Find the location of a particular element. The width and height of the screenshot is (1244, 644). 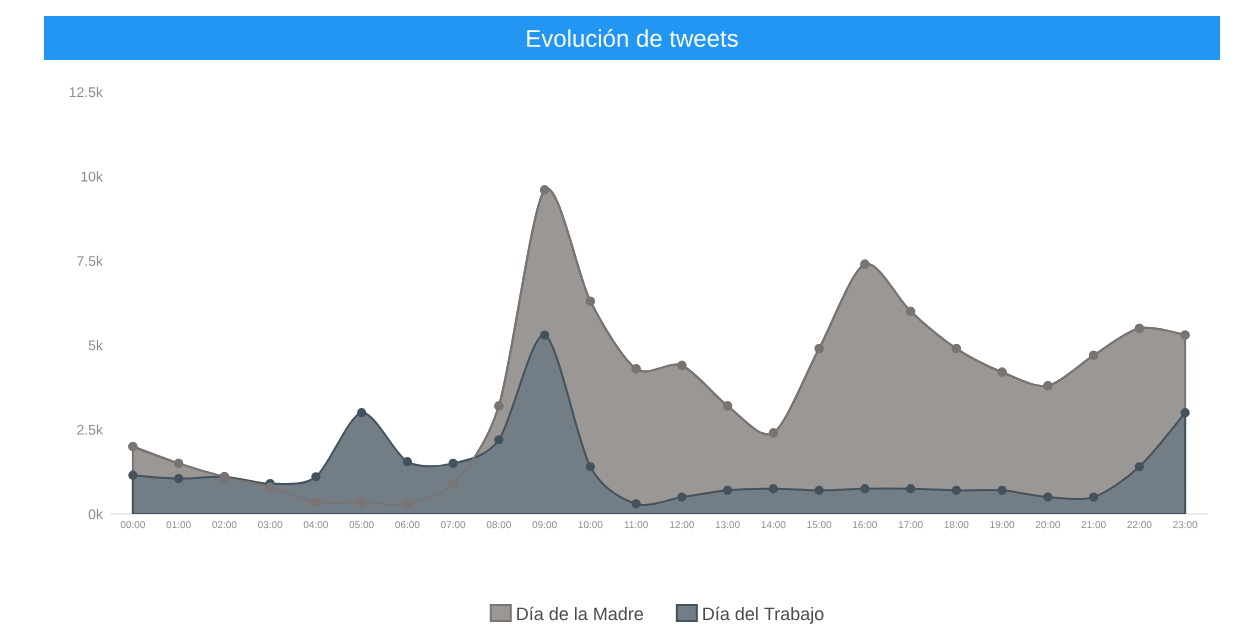

chart-title: Evolución de tweets is located at coordinates (632, 38).